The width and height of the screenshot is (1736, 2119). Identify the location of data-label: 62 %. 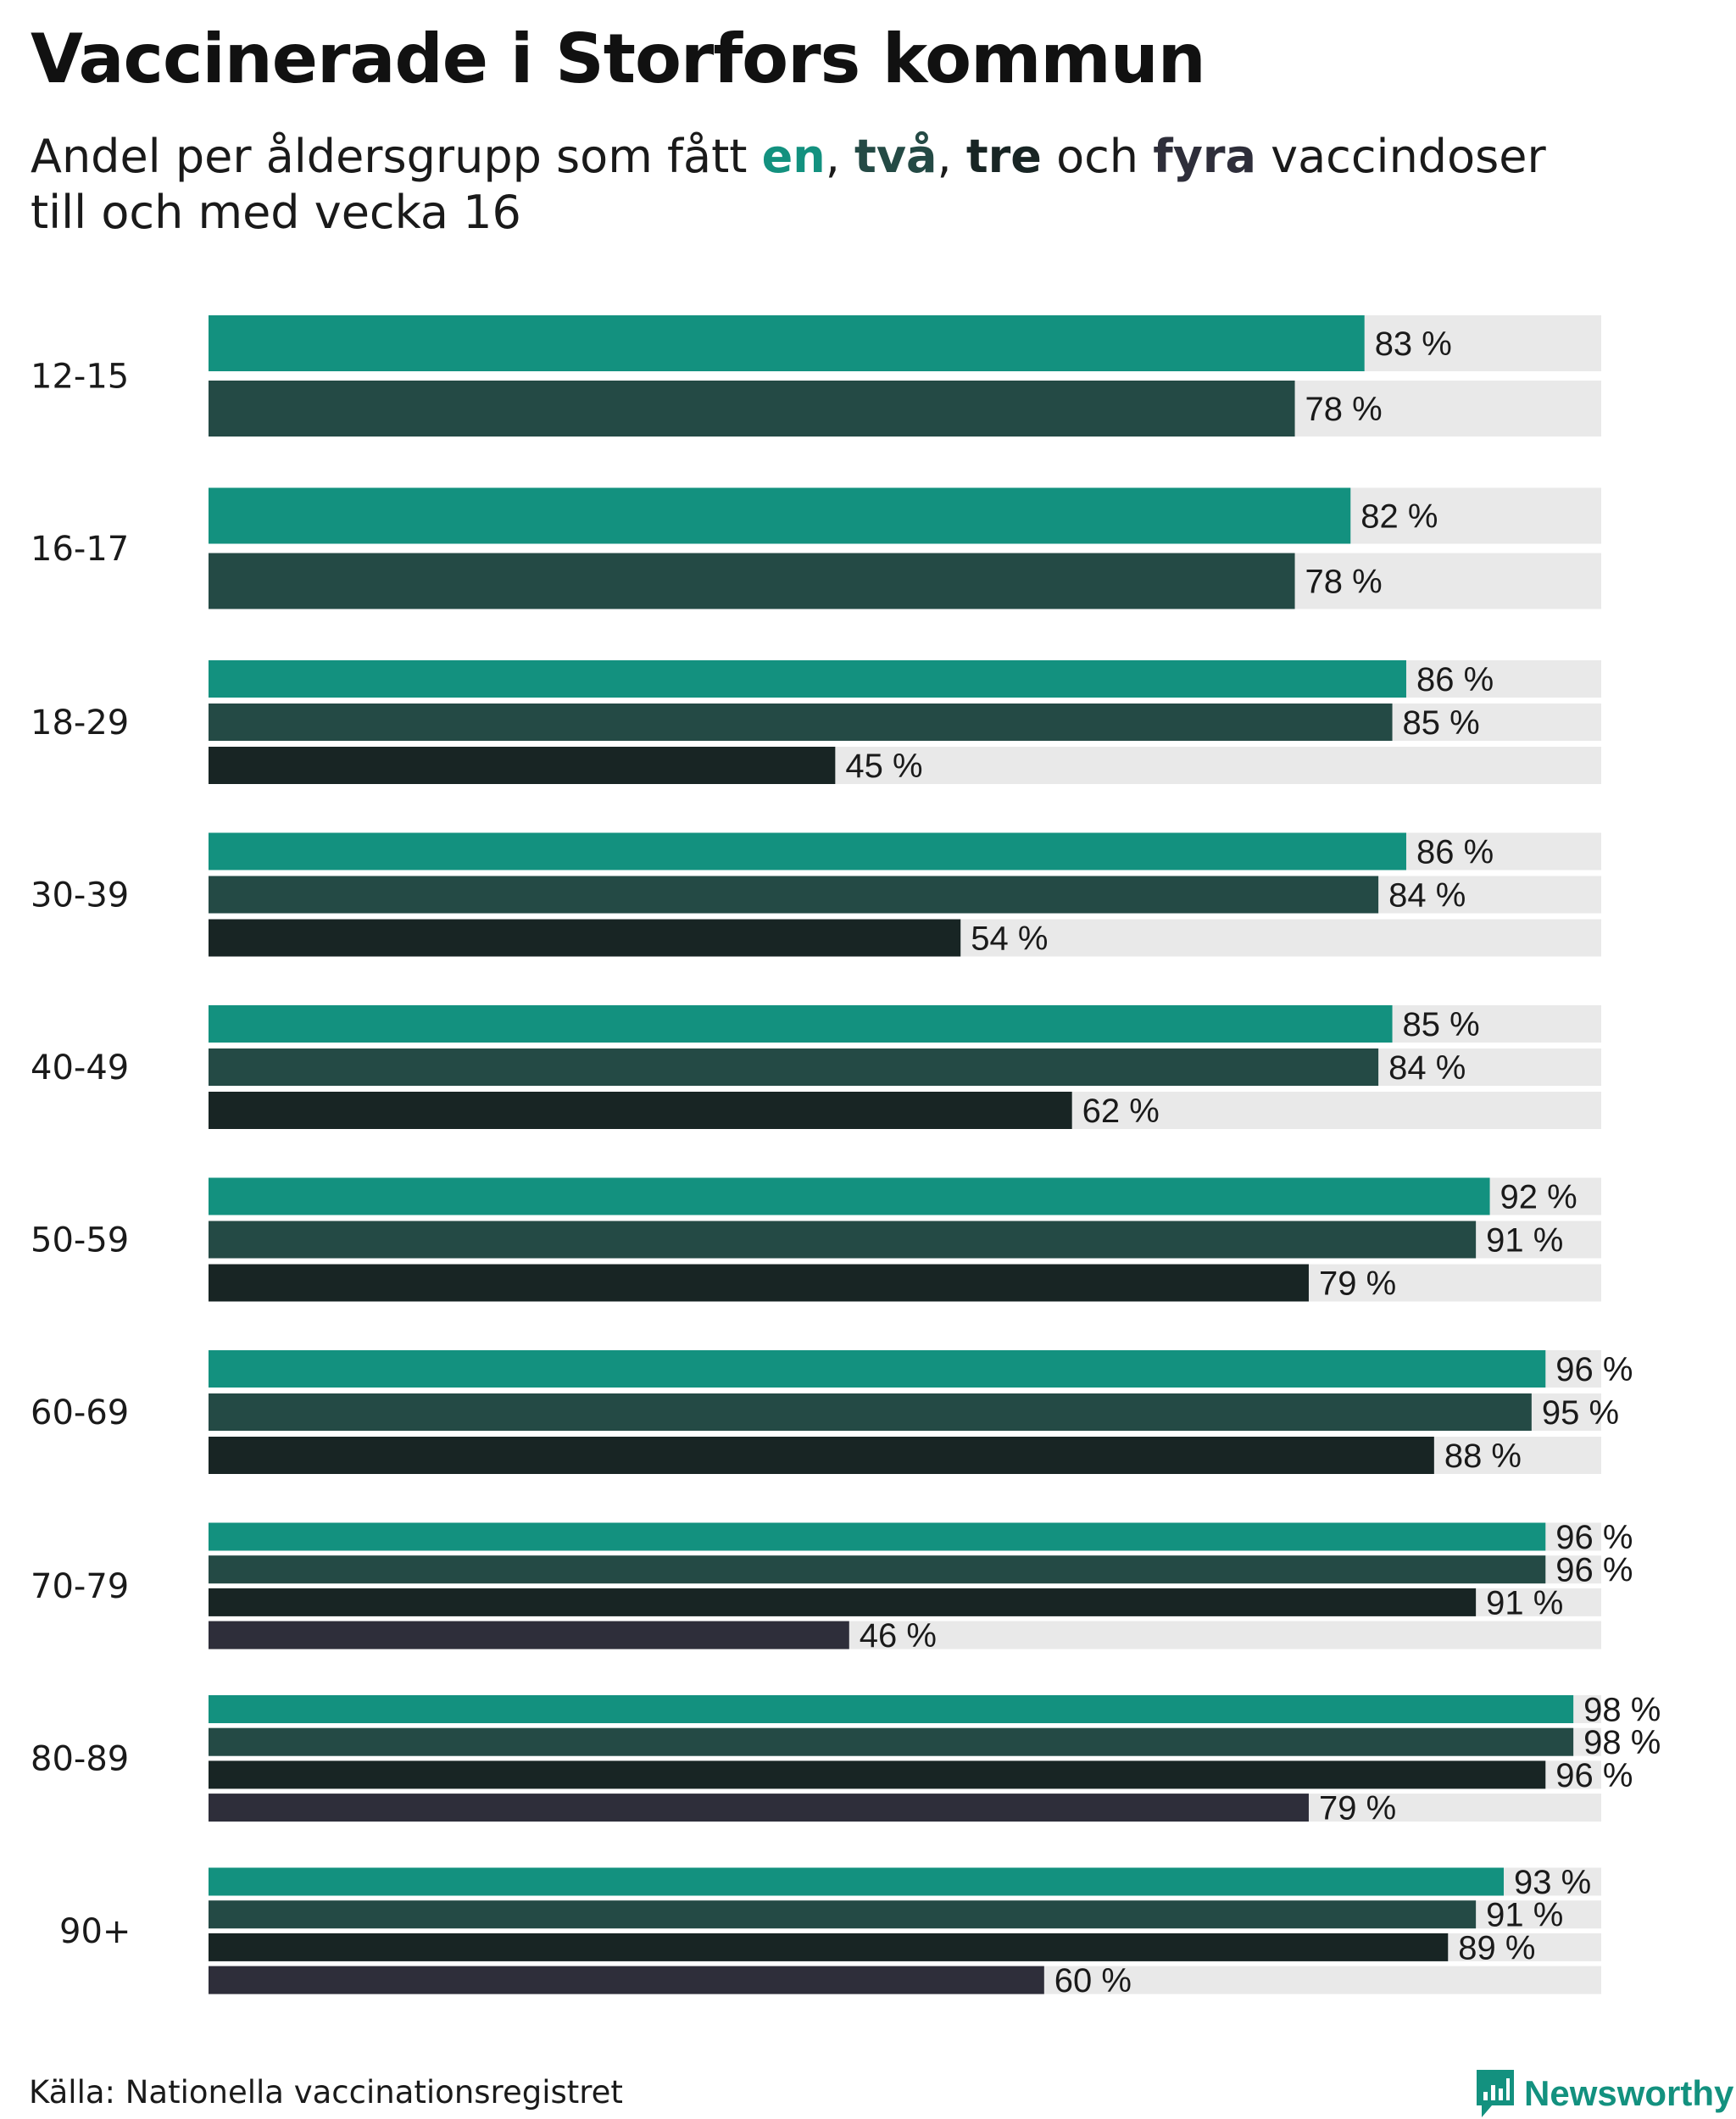
(1121, 1111).